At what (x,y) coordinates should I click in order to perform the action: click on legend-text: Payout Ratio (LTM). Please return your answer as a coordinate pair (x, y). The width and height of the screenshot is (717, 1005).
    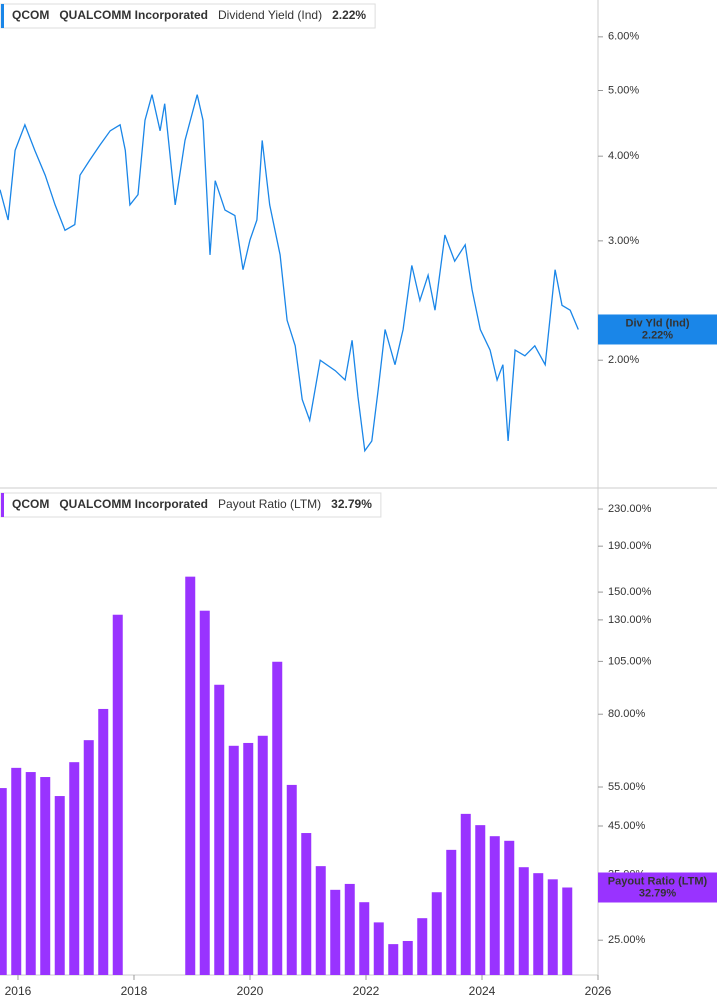
    Looking at the image, I should click on (269, 504).